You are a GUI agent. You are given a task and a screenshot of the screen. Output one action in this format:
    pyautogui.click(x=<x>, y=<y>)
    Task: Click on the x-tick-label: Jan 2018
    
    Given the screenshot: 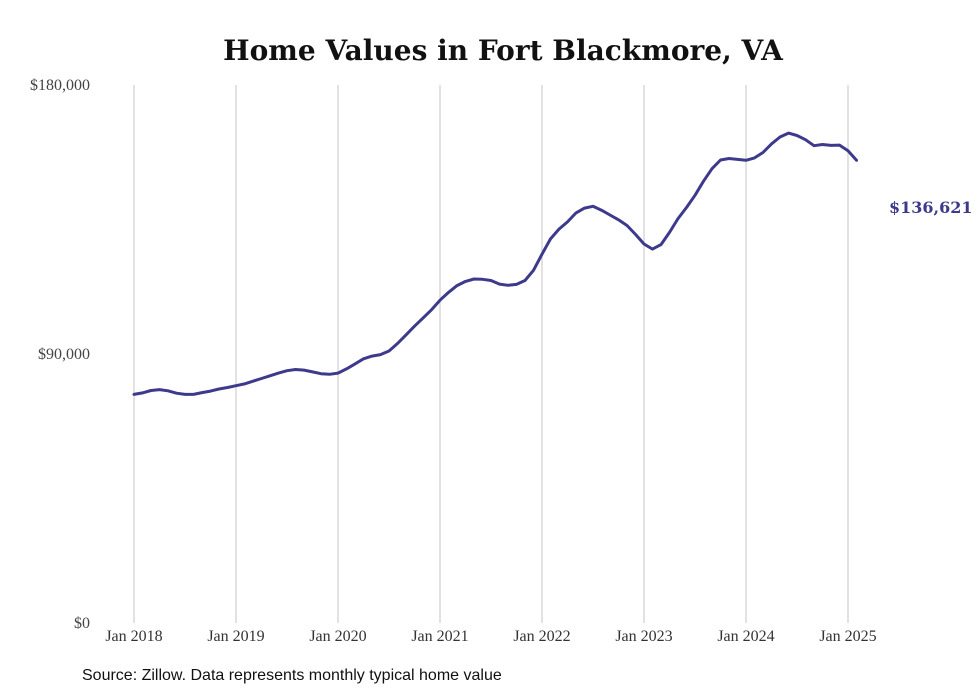 What is the action you would take?
    pyautogui.click(x=133, y=636)
    